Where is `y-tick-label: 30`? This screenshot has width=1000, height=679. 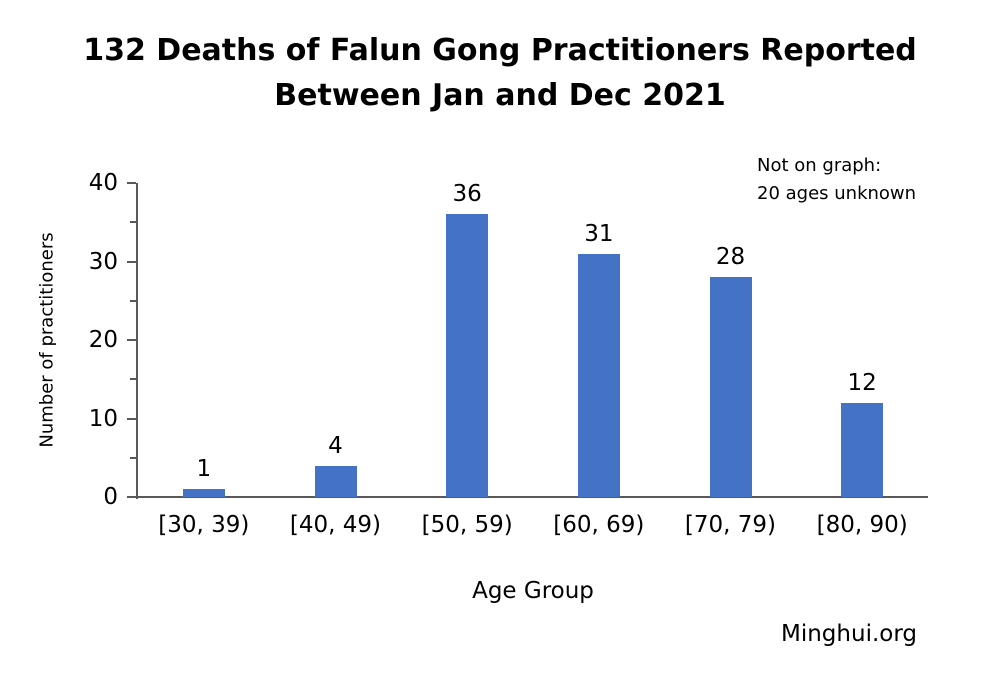
y-tick-label: 30 is located at coordinates (103, 261).